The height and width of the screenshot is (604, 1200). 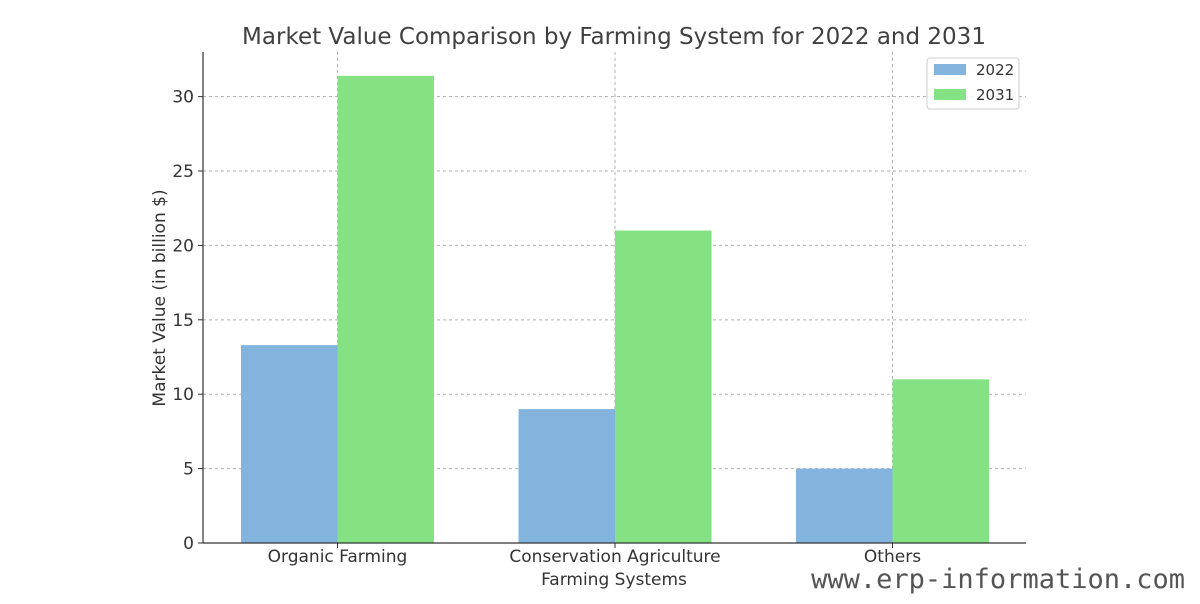 I want to click on legend-swatch-2022, so click(x=950, y=69).